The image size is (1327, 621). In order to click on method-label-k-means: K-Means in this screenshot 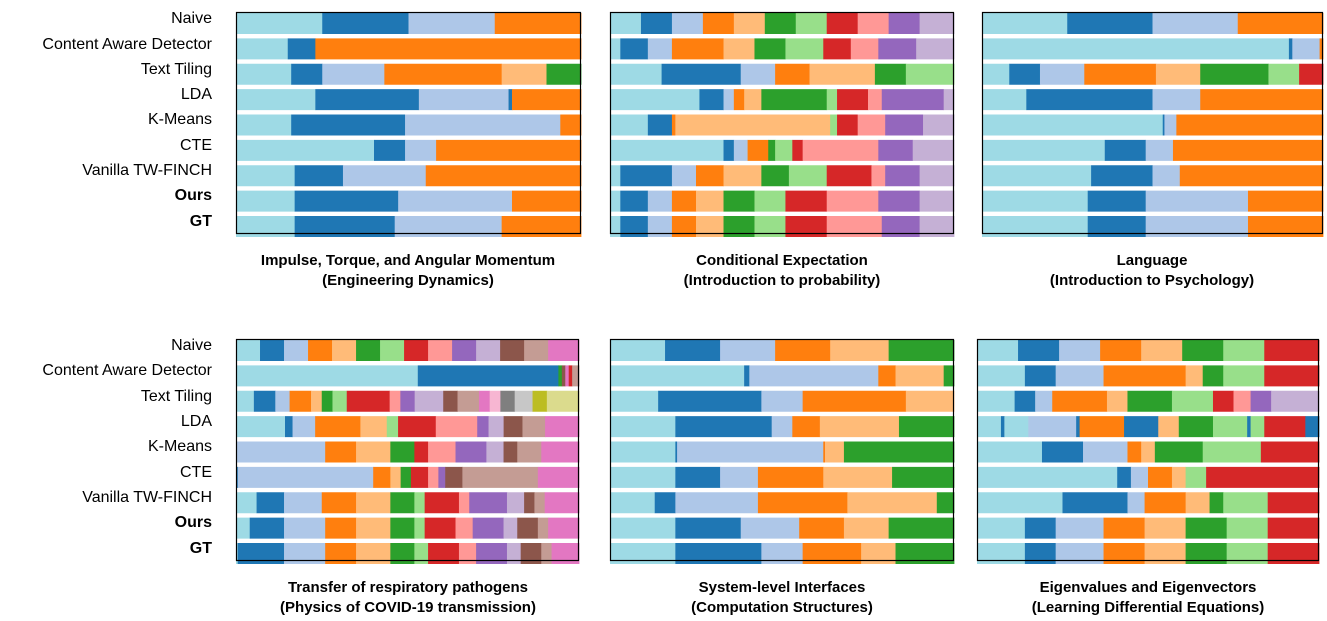, I will do `click(179, 446)`.